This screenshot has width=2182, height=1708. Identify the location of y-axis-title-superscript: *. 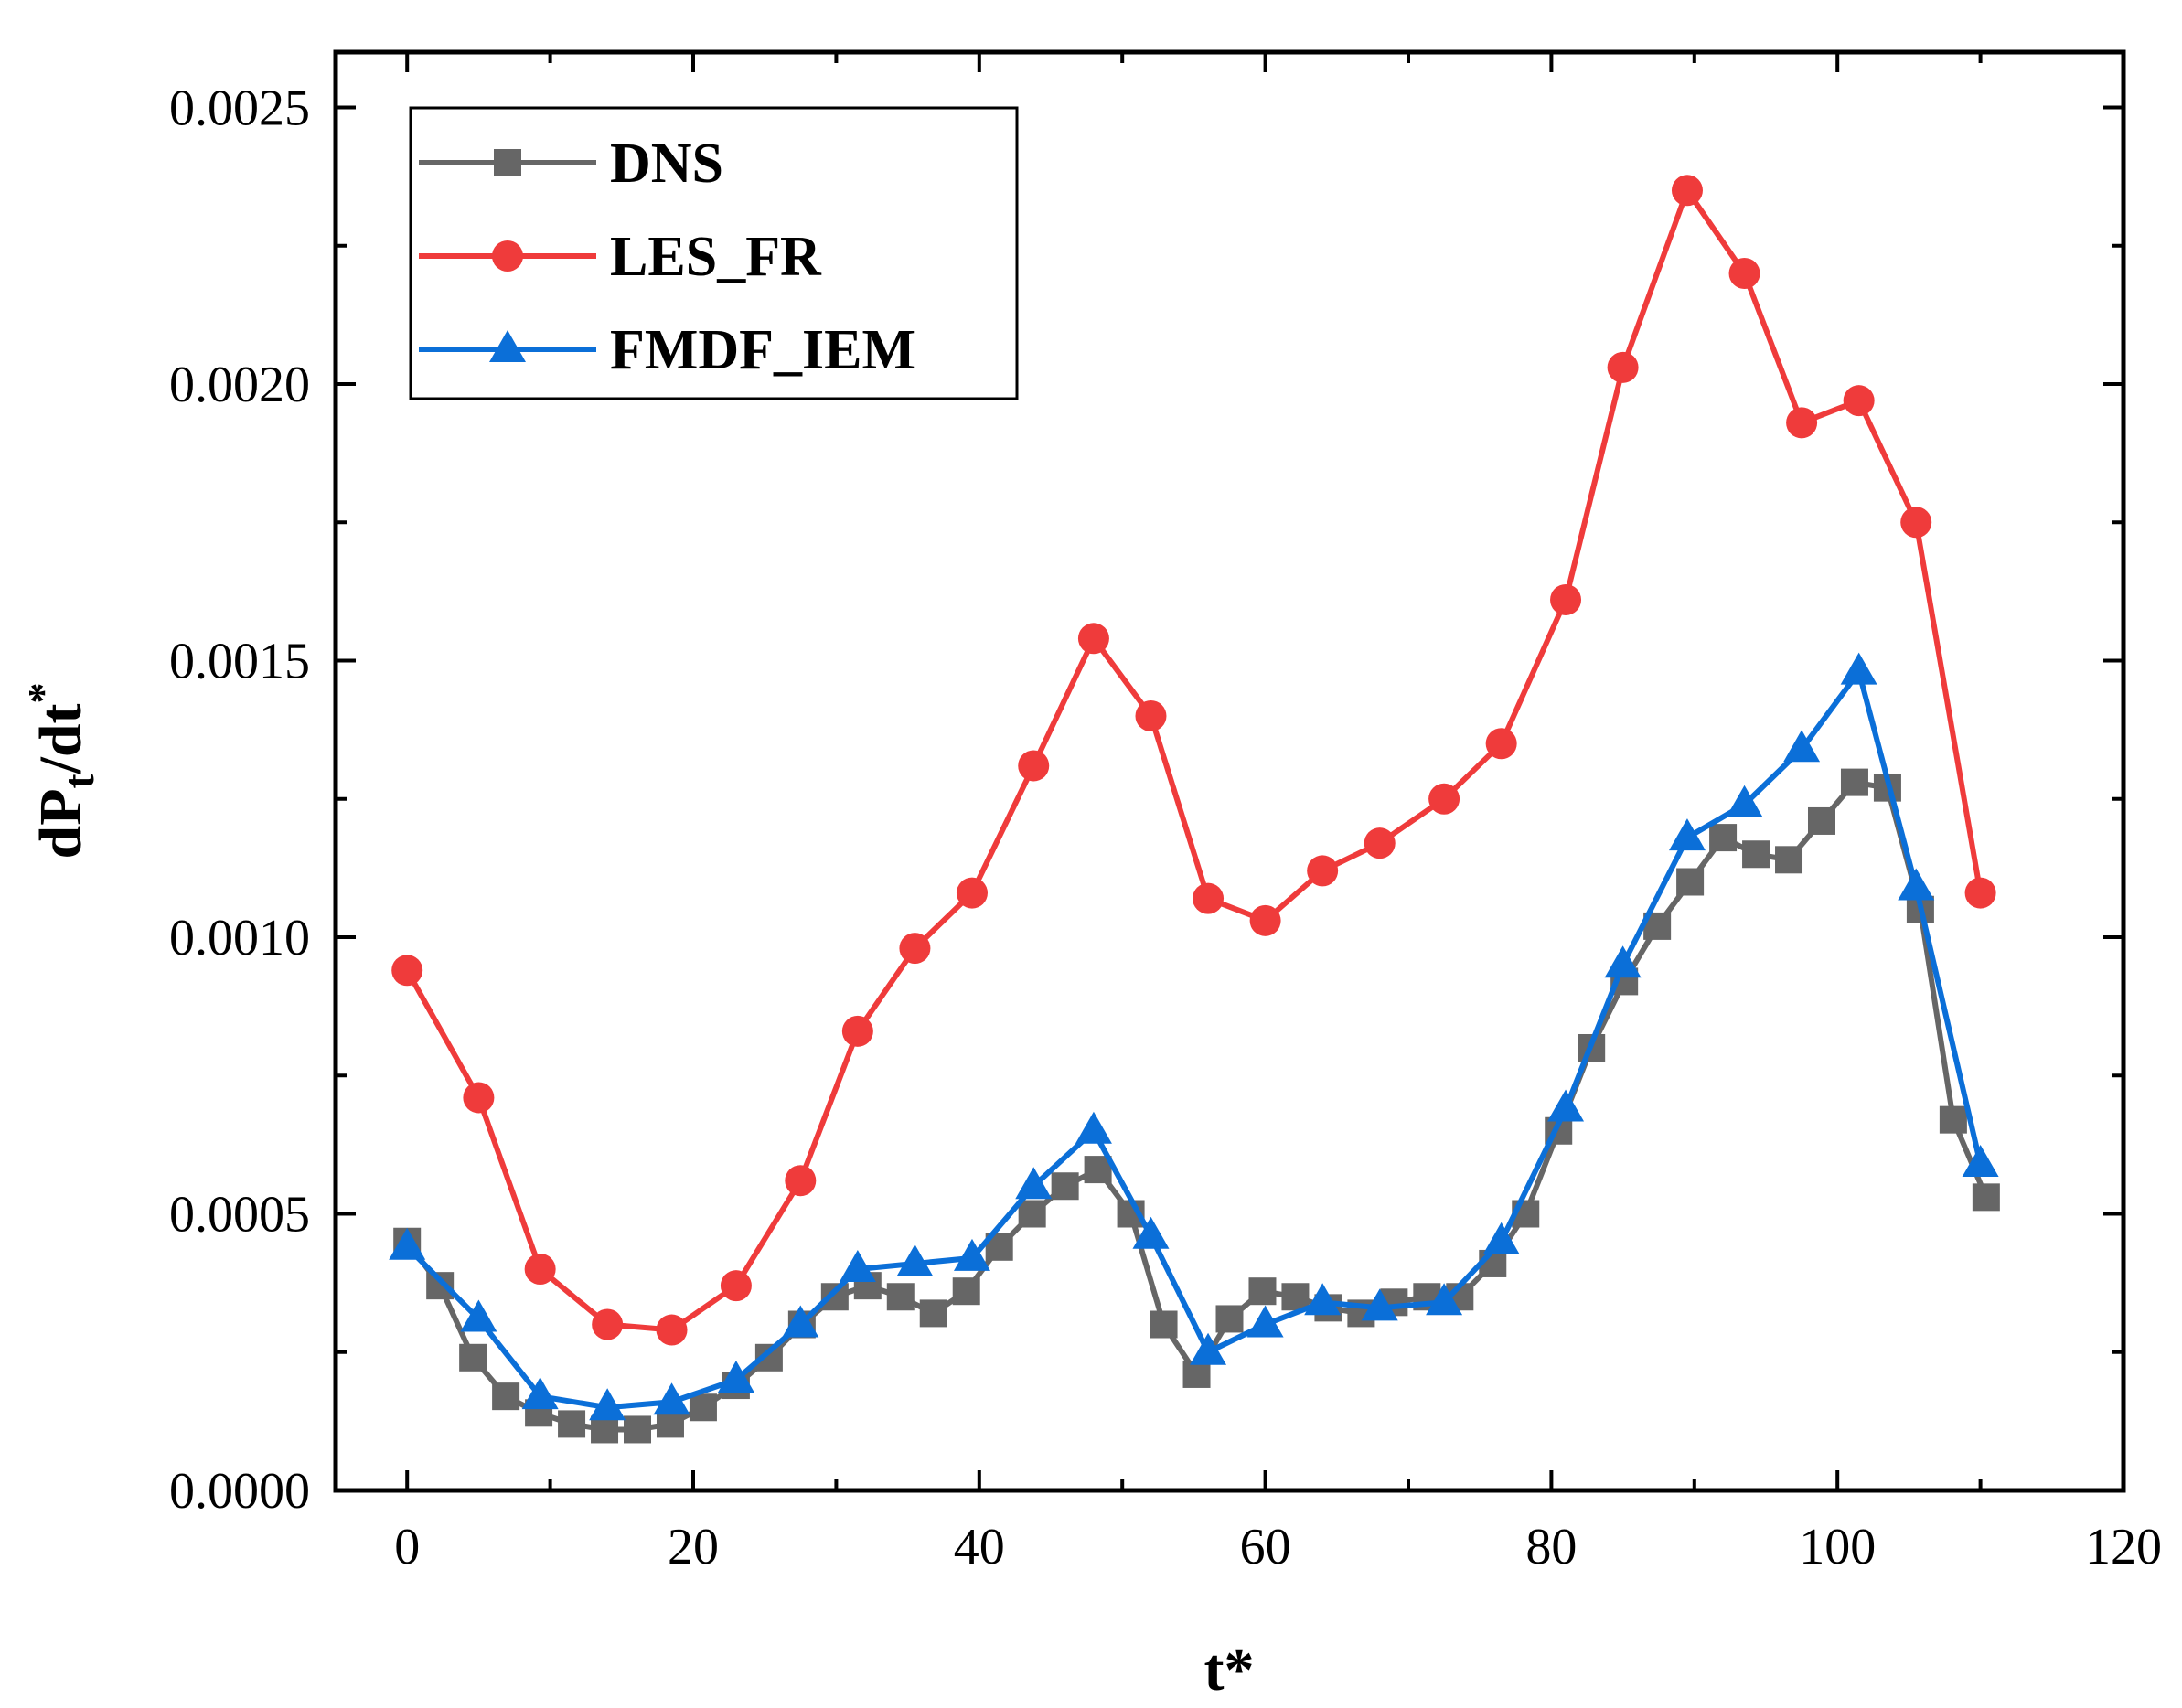
(42, 693).